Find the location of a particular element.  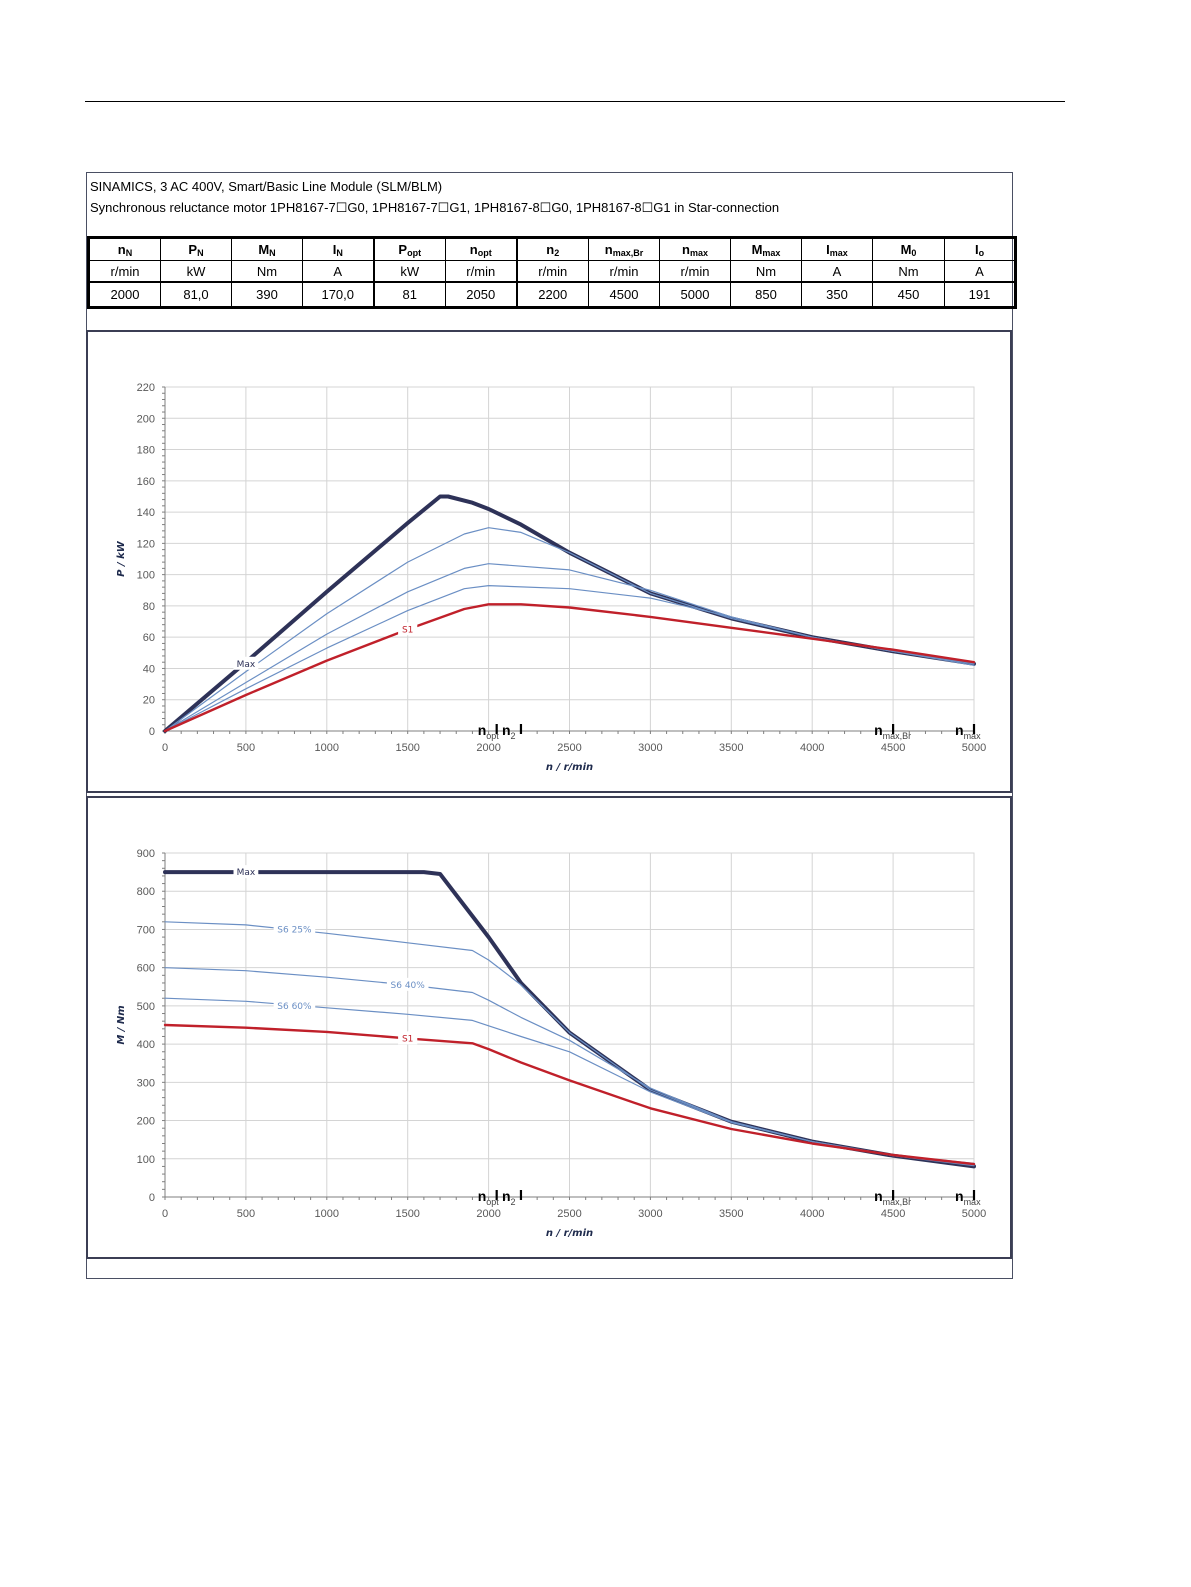

spec-symbol-cell: nmax is located at coordinates (695, 248).